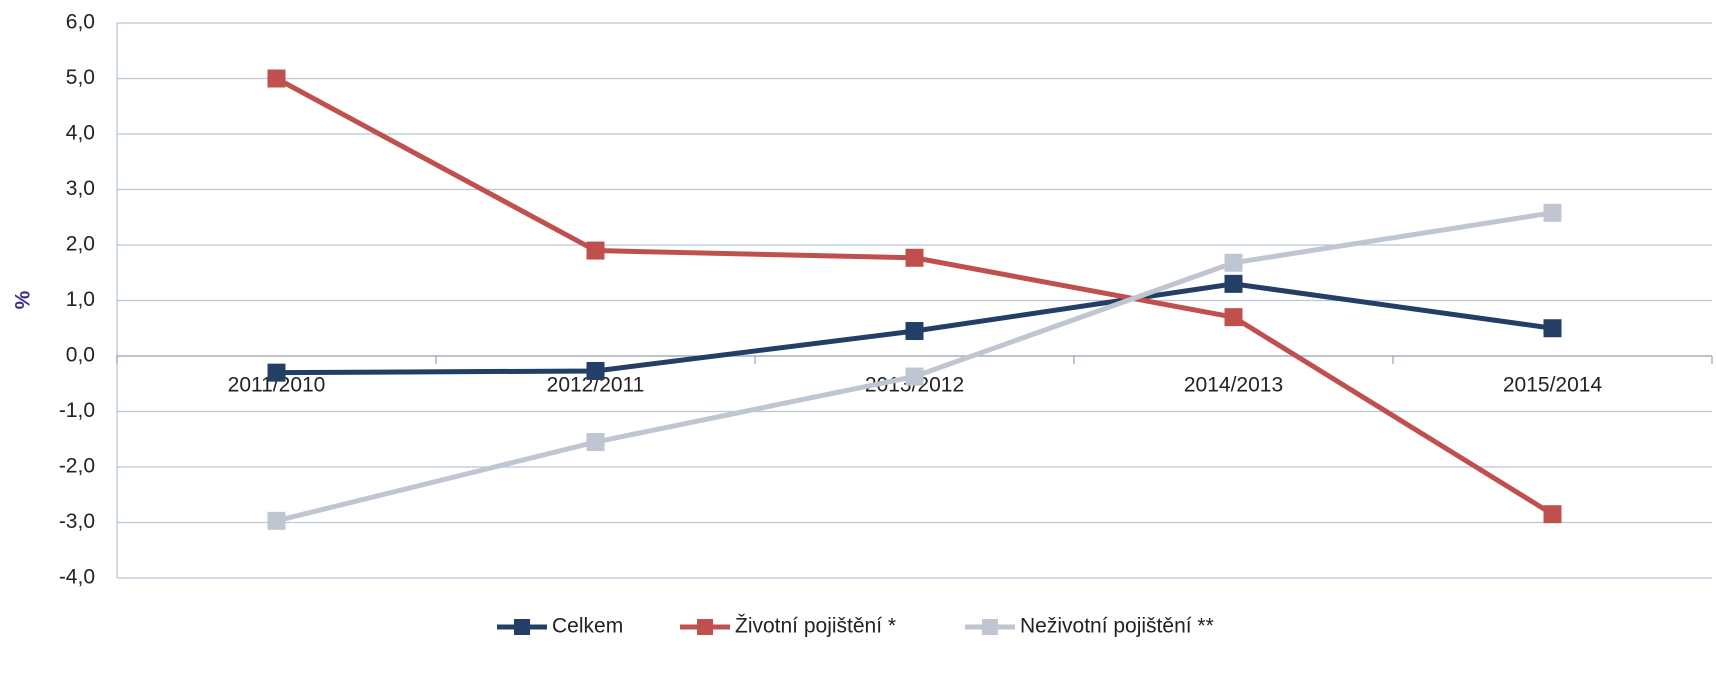 The width and height of the screenshot is (1716, 697). I want to click on legend-label: Celkem, so click(587, 626).